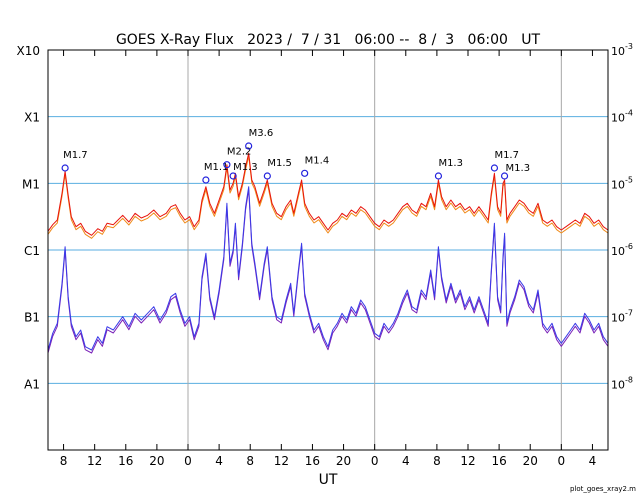 This screenshot has width=640, height=500. I want to click on left-class-label: M1, so click(31, 184).